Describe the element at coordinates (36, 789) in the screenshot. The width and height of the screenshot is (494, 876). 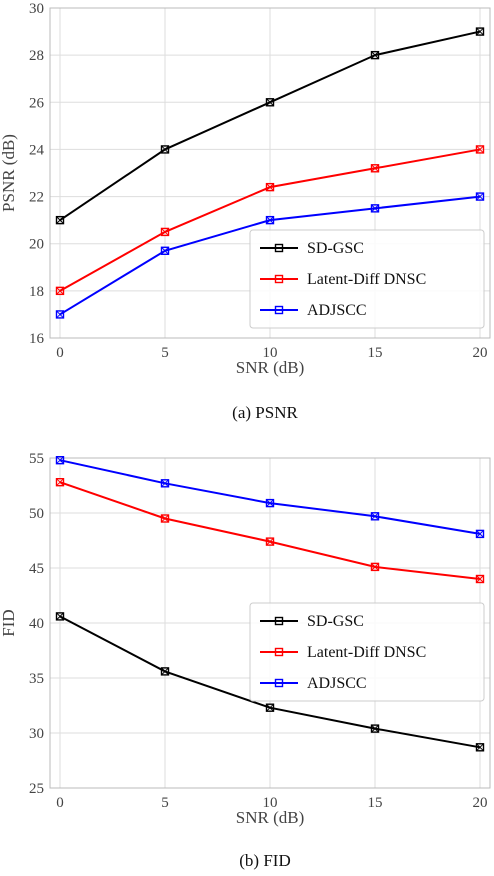
I see `y-tick-label: 25` at that location.